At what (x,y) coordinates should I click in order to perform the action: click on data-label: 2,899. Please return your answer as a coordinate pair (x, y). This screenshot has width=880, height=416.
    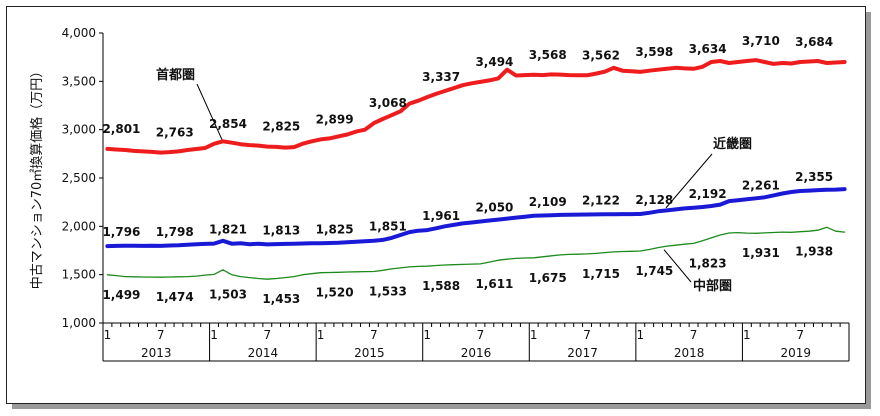
    Looking at the image, I should click on (335, 119).